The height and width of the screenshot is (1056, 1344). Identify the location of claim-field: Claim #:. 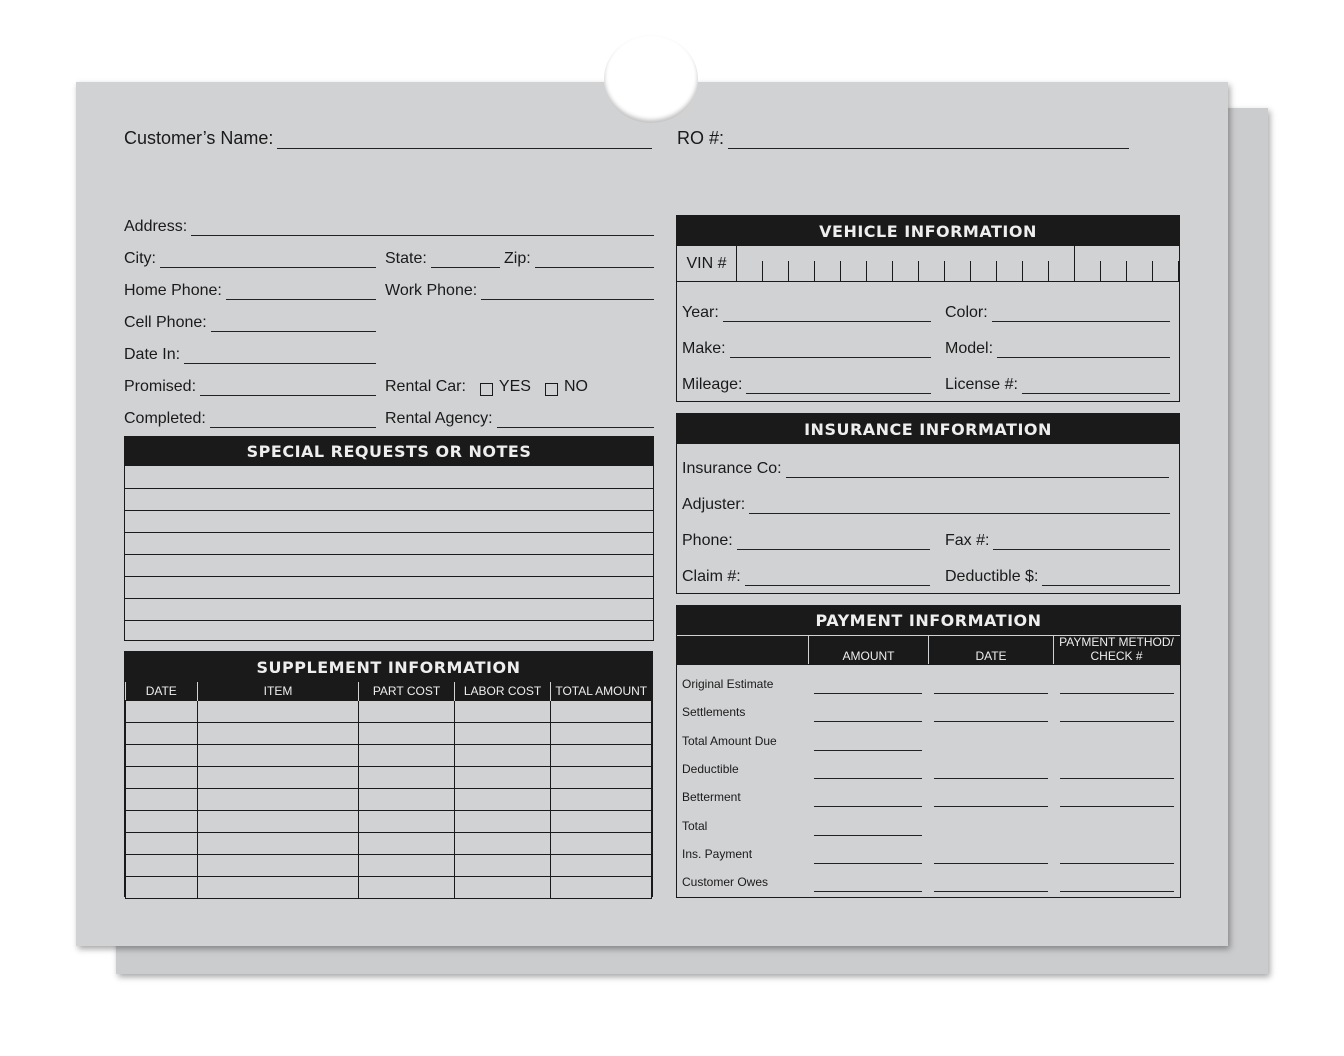
(806, 577).